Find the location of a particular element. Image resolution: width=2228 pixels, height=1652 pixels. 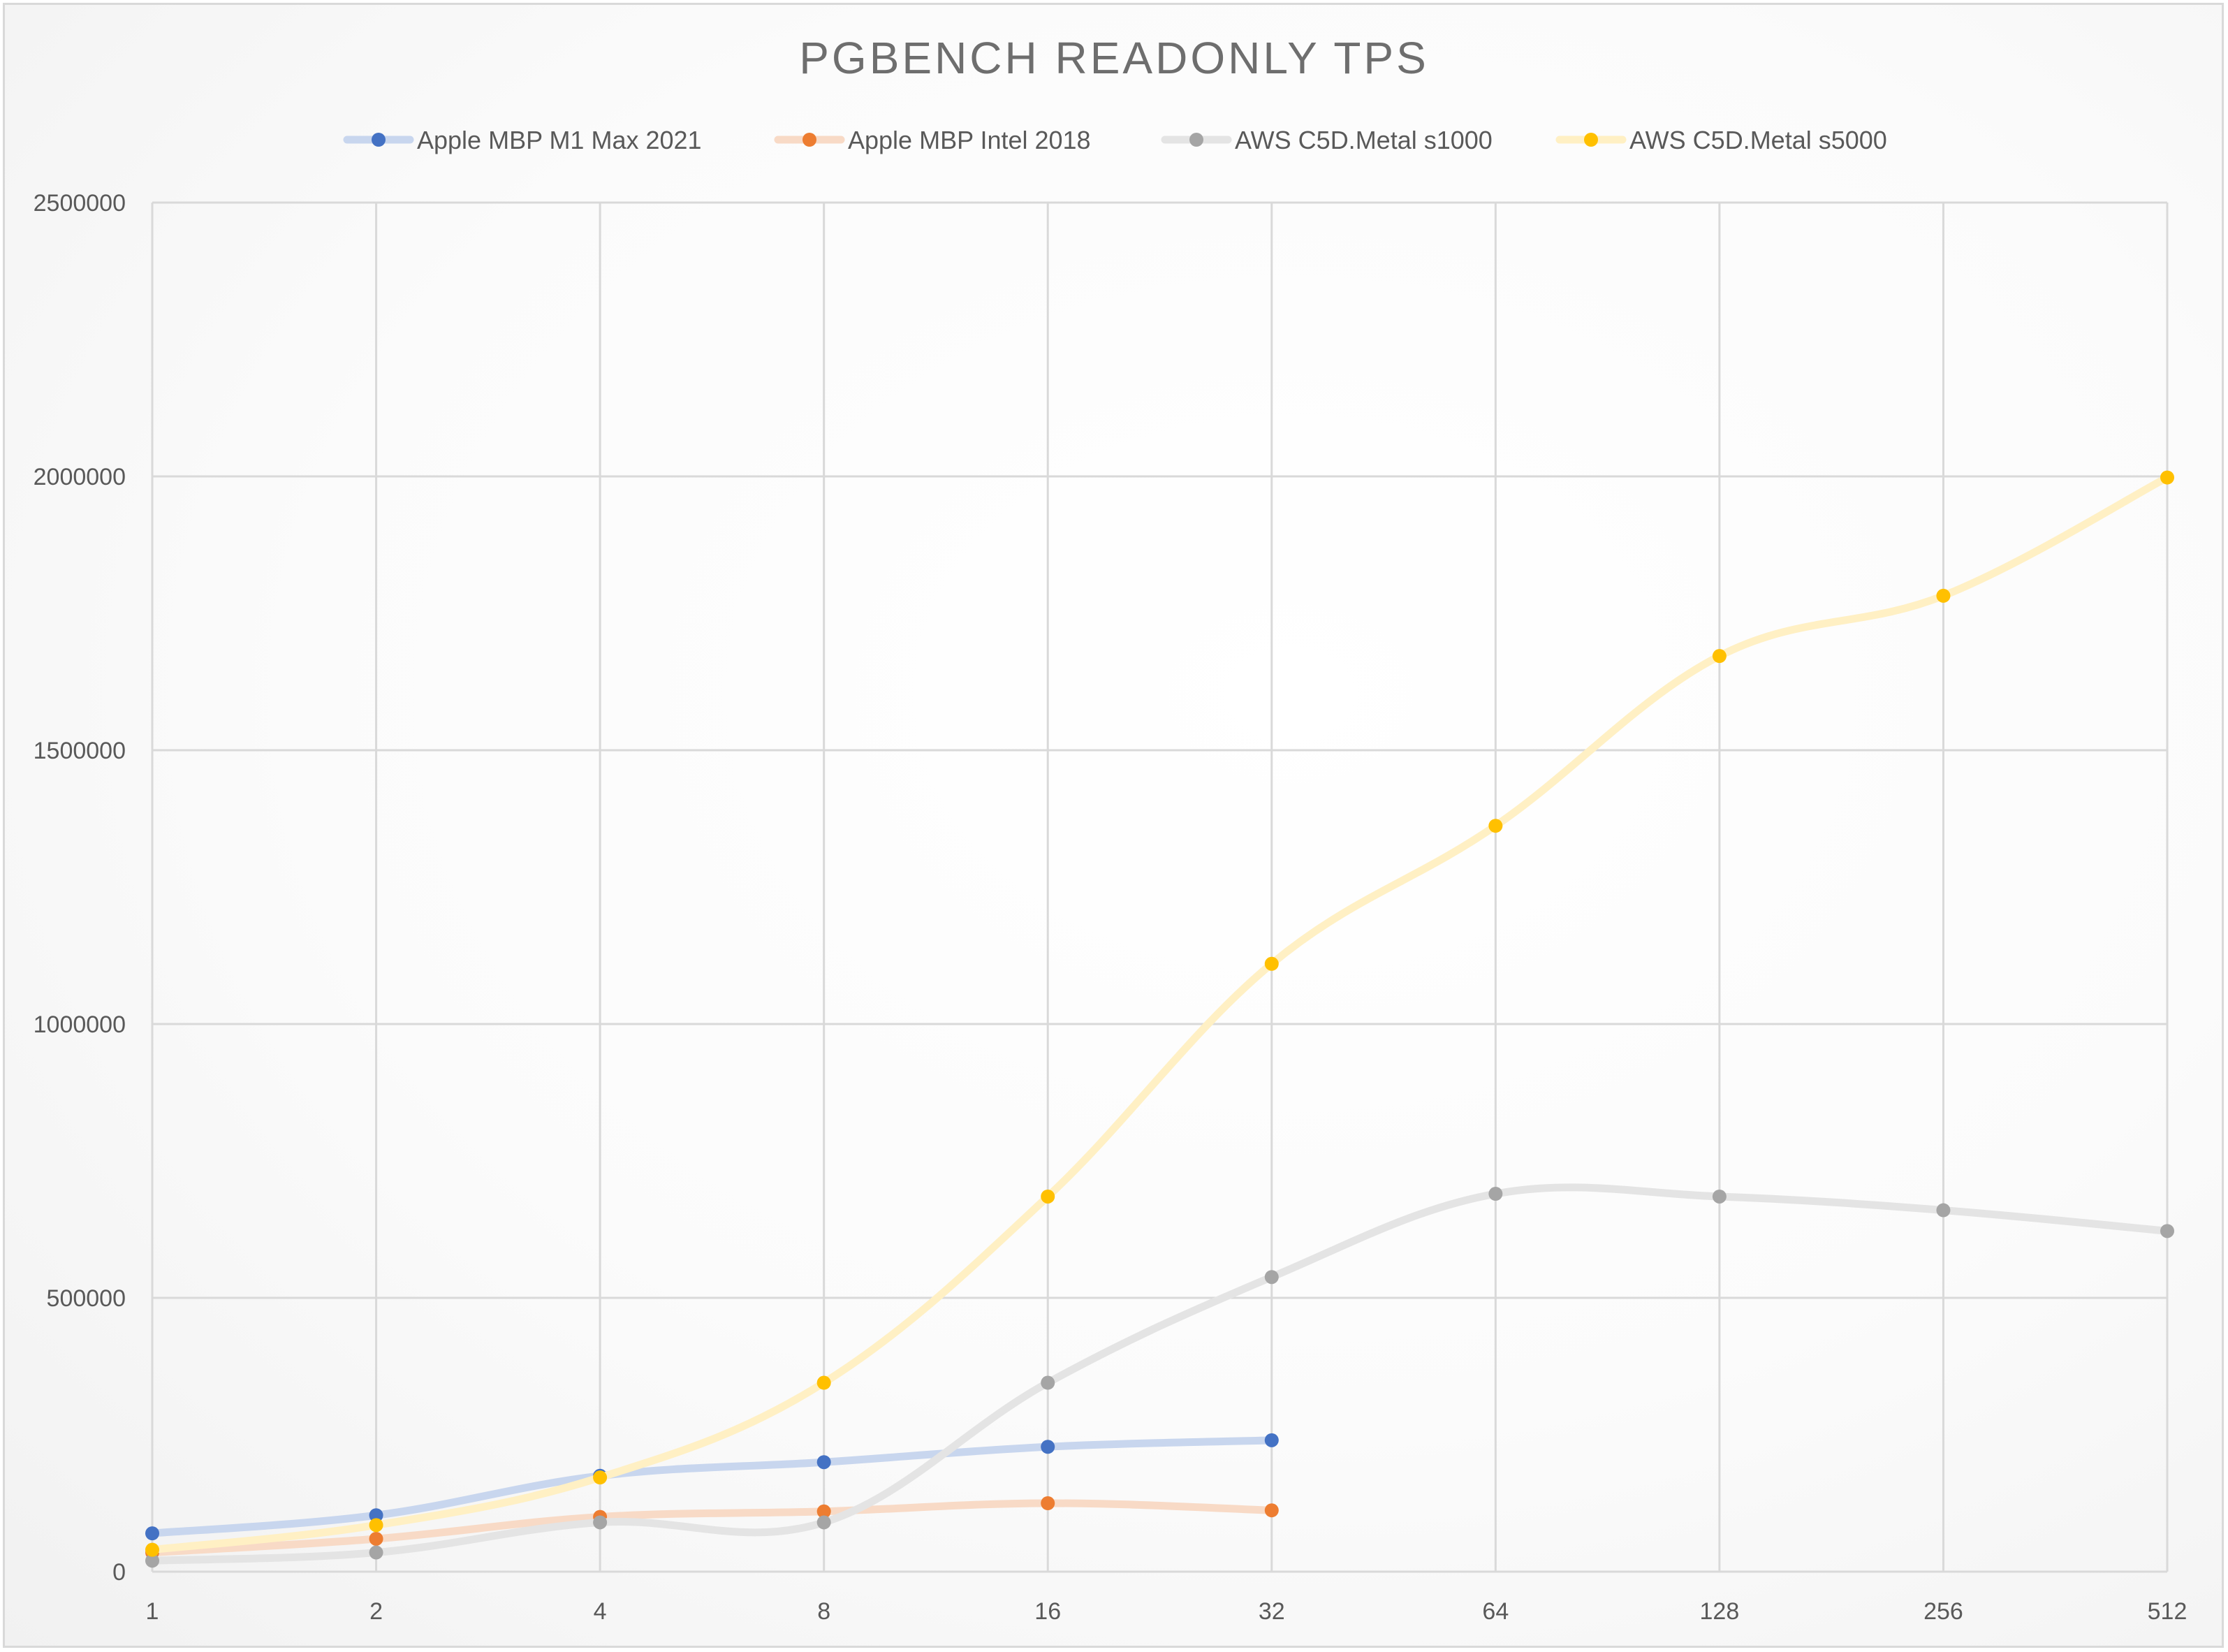

y-tick-label: 1500000 is located at coordinates (80, 751).